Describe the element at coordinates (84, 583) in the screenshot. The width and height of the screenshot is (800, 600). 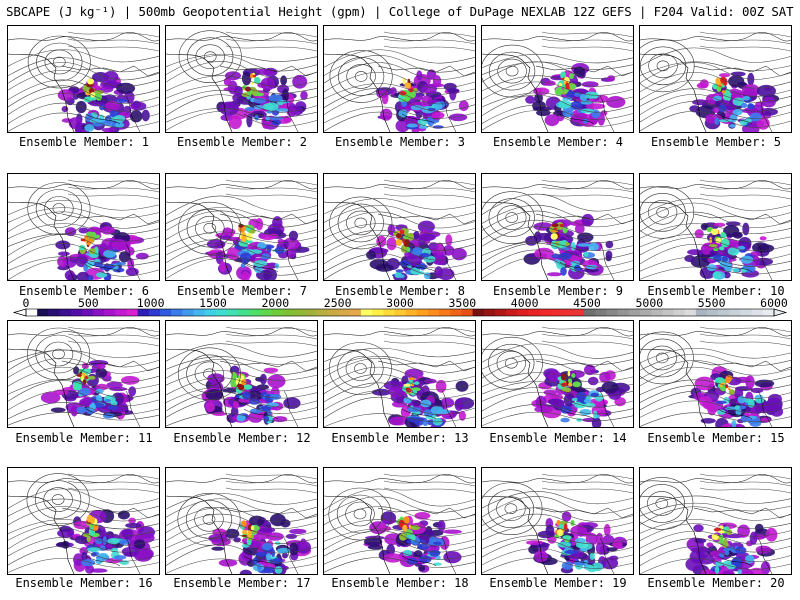
I see `member-label: Ensemble Member: 16` at that location.